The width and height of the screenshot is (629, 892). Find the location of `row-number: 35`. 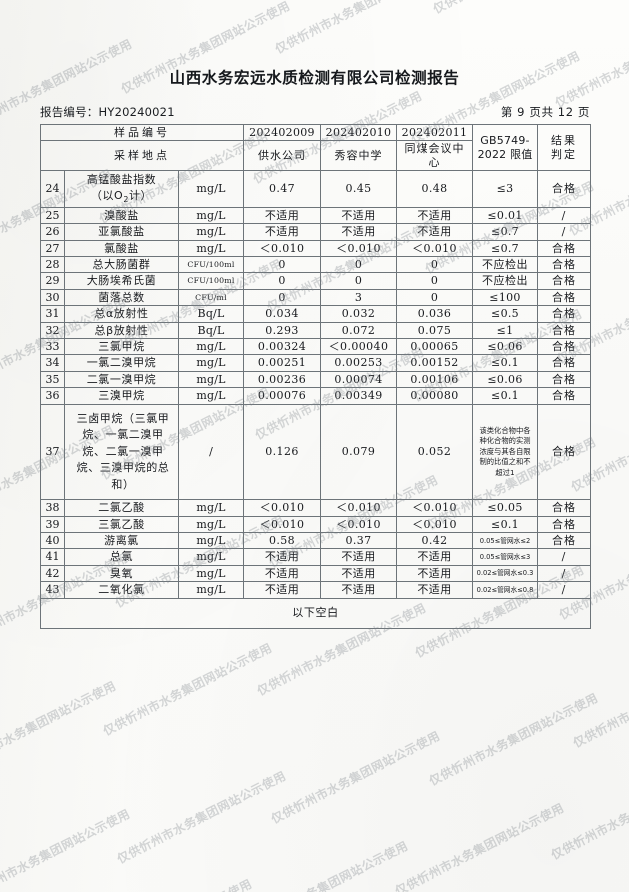

row-number: 35 is located at coordinates (52, 379).